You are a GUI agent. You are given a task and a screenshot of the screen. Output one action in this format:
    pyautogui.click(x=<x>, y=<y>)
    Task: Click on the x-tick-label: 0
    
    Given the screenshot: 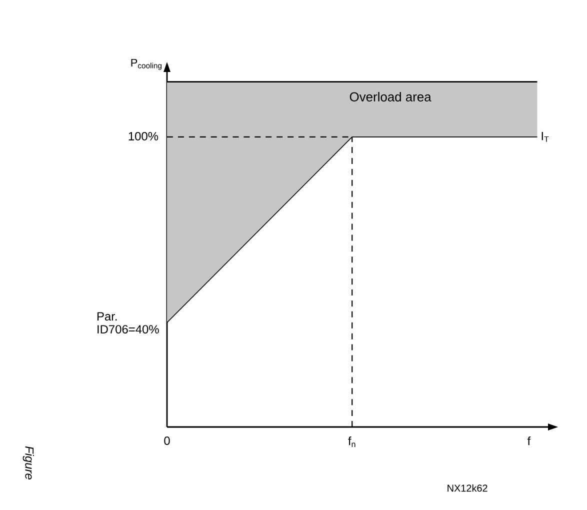 What is the action you would take?
    pyautogui.click(x=167, y=440)
    